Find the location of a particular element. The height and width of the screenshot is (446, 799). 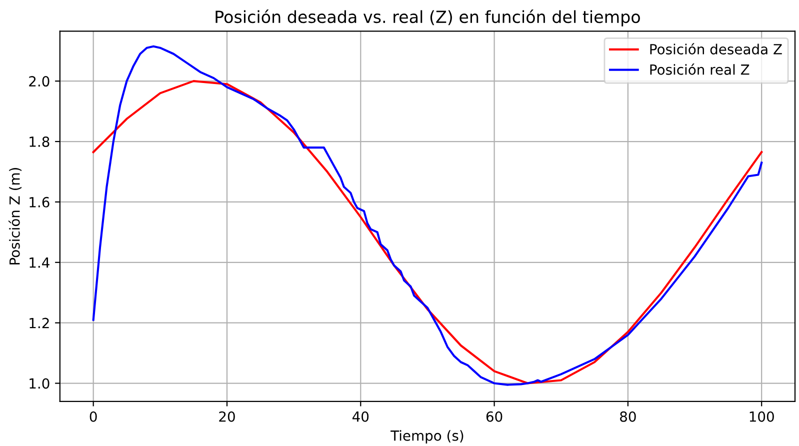

y-tick-label: 1.0 is located at coordinates (40, 383).